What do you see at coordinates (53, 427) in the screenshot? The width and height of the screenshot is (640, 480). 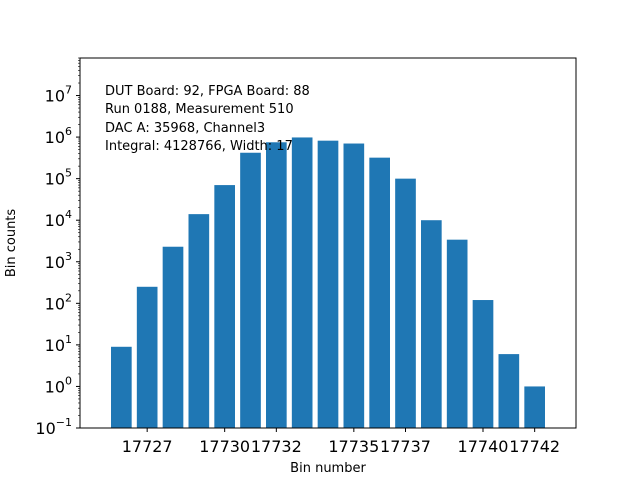 I see `y-tick-label: 10⁻¹` at bounding box center [53, 427].